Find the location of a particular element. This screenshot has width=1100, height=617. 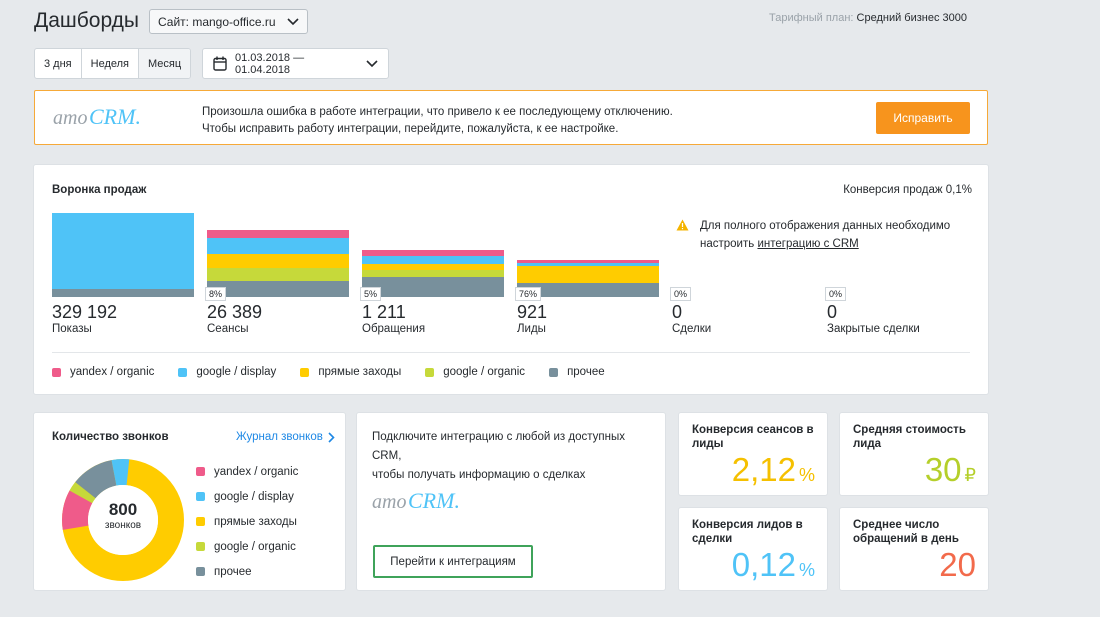

warning-icon is located at coordinates (682, 225).